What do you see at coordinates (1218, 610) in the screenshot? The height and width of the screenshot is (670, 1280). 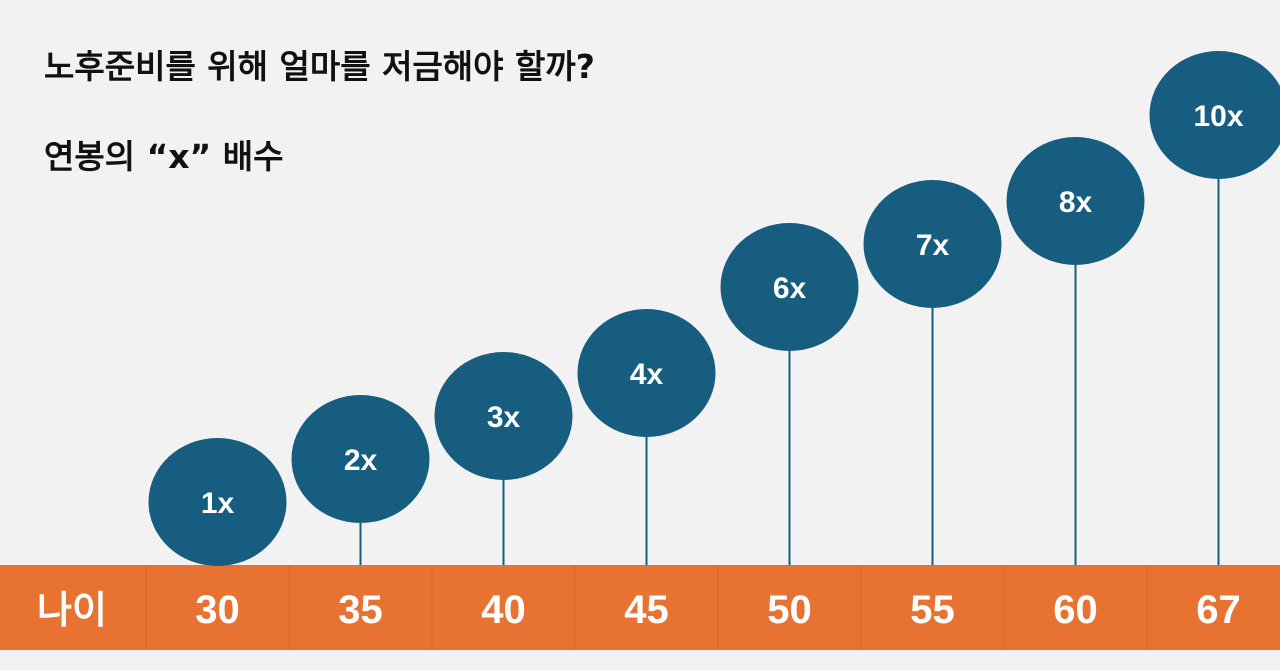 I see `x-tick-label: 67` at bounding box center [1218, 610].